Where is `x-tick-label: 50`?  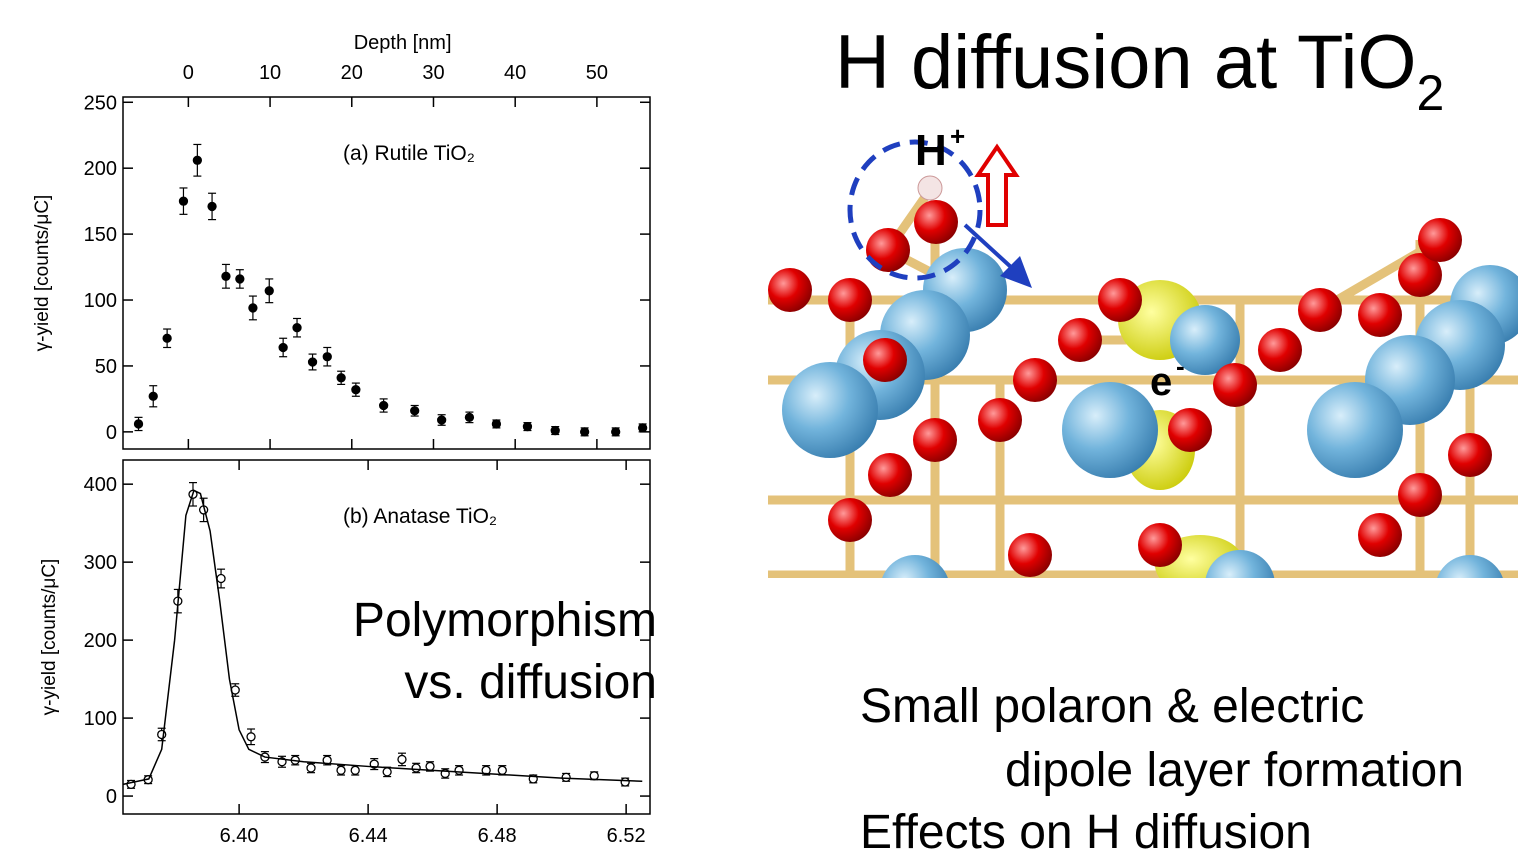
x-tick-label: 50 is located at coordinates (597, 73).